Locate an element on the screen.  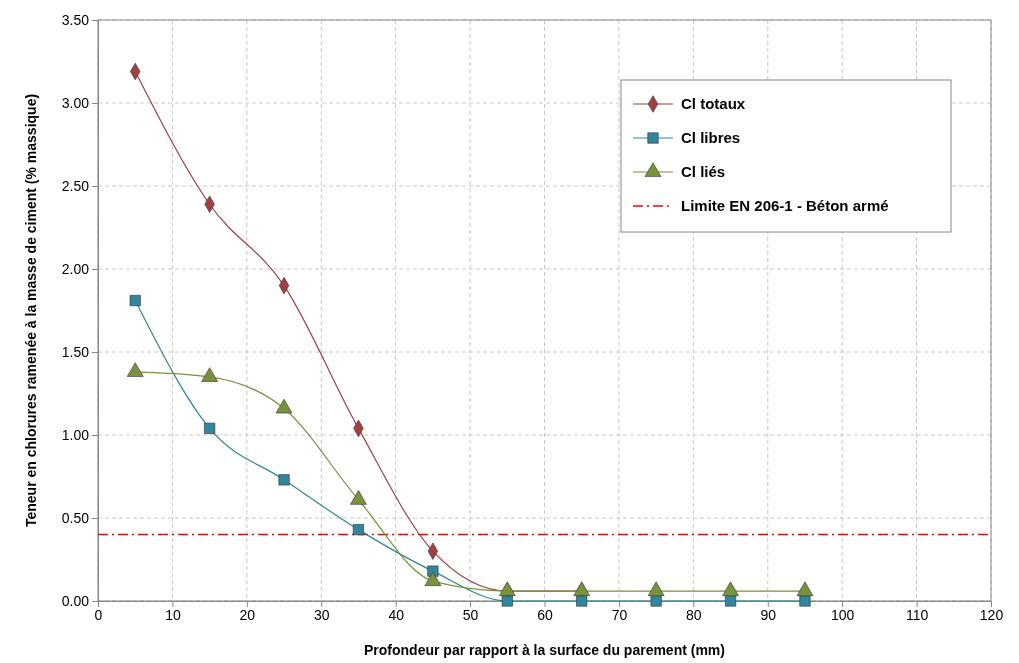
y-tick-label: 1.00 is located at coordinates (75, 434).